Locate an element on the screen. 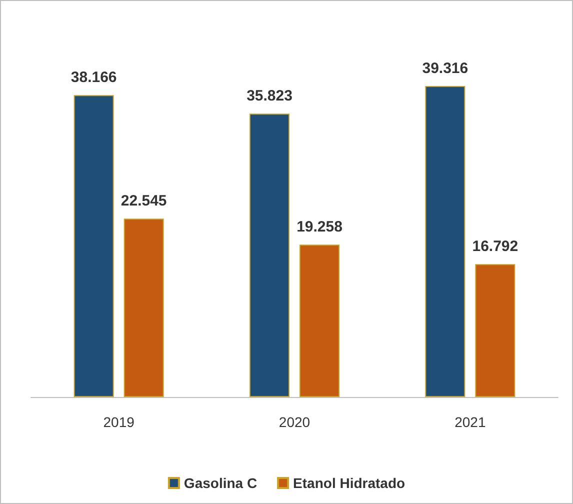 Image resolution: width=573 pixels, height=504 pixels. data-label: 19.258 is located at coordinates (319, 227).